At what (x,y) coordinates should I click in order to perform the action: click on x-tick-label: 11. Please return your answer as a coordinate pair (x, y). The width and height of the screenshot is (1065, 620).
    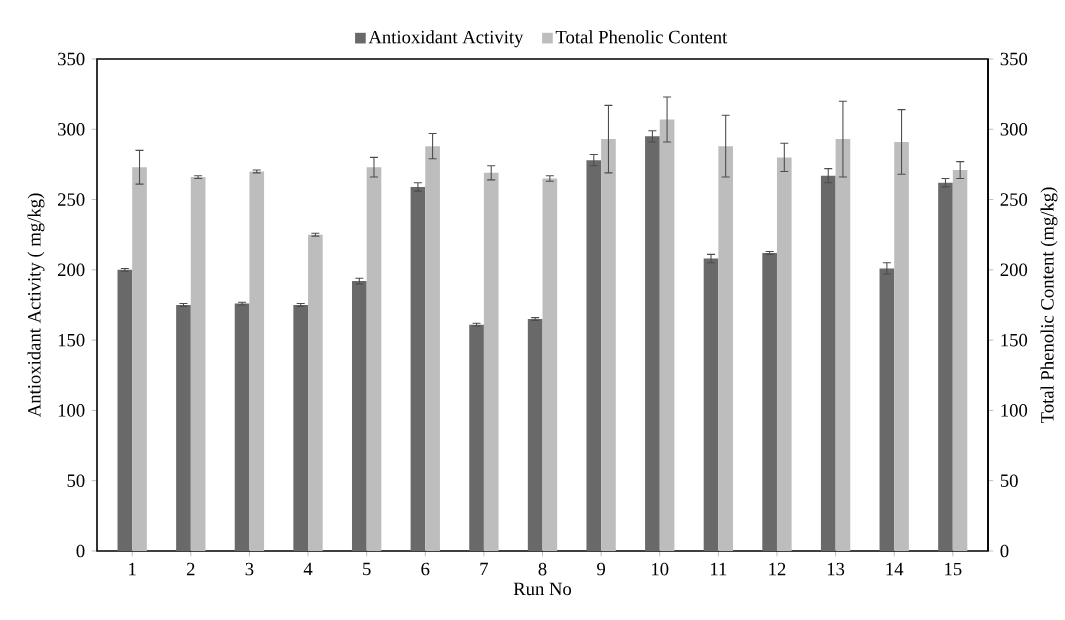
    Looking at the image, I should click on (719, 569).